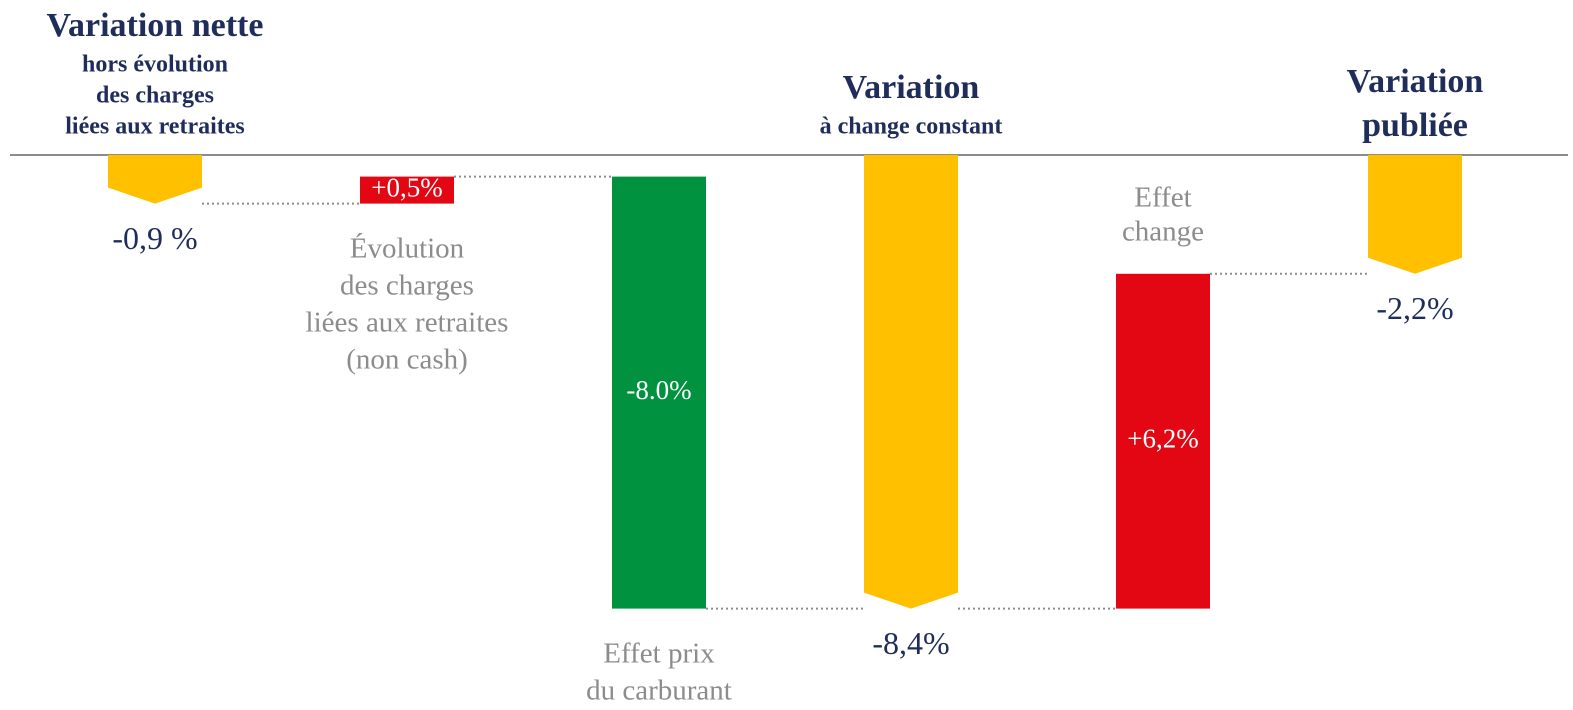 This screenshot has width=1573, height=710. I want to click on value-label: -8.0%, so click(658, 390).